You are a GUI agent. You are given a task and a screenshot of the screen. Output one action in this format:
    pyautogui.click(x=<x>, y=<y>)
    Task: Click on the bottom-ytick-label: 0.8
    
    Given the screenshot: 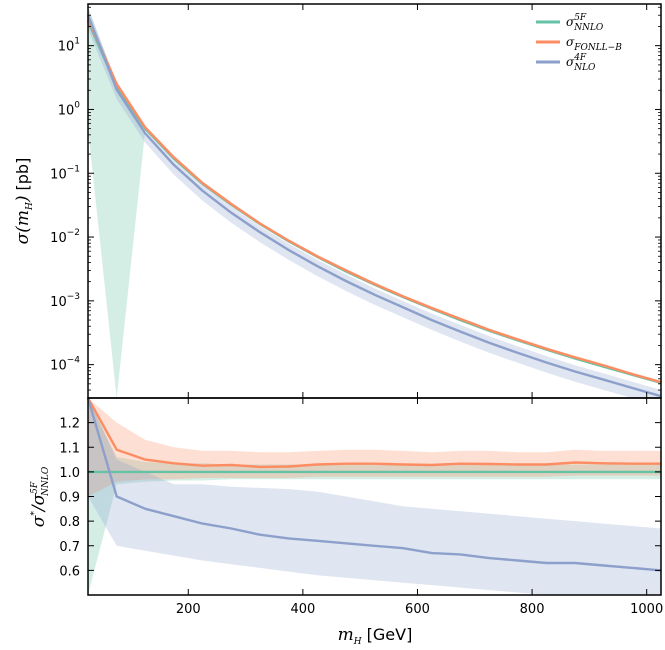 What is the action you would take?
    pyautogui.click(x=69, y=522)
    